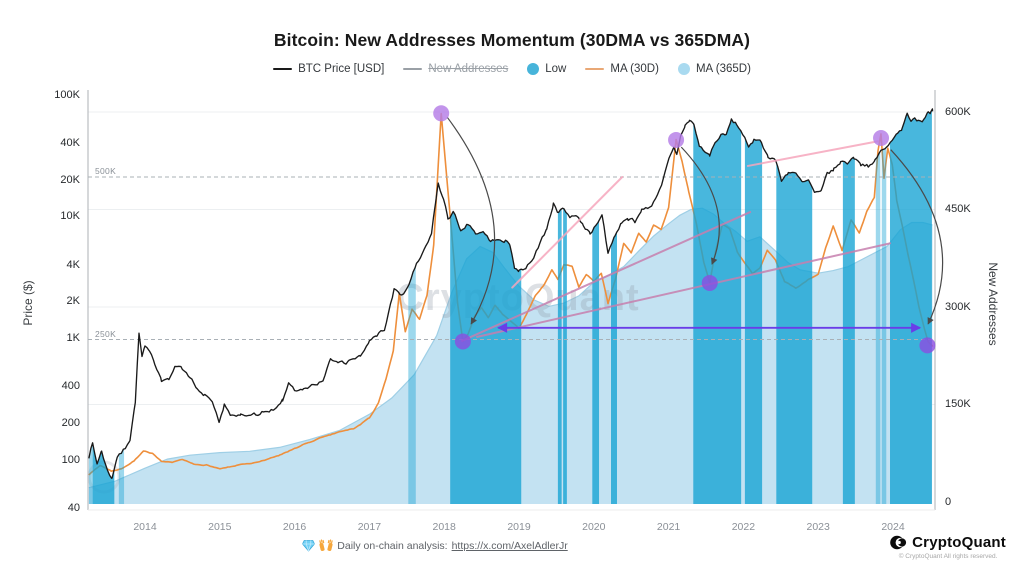 This screenshot has height=576, width=1024. I want to click on gem-icon, so click(309, 546).